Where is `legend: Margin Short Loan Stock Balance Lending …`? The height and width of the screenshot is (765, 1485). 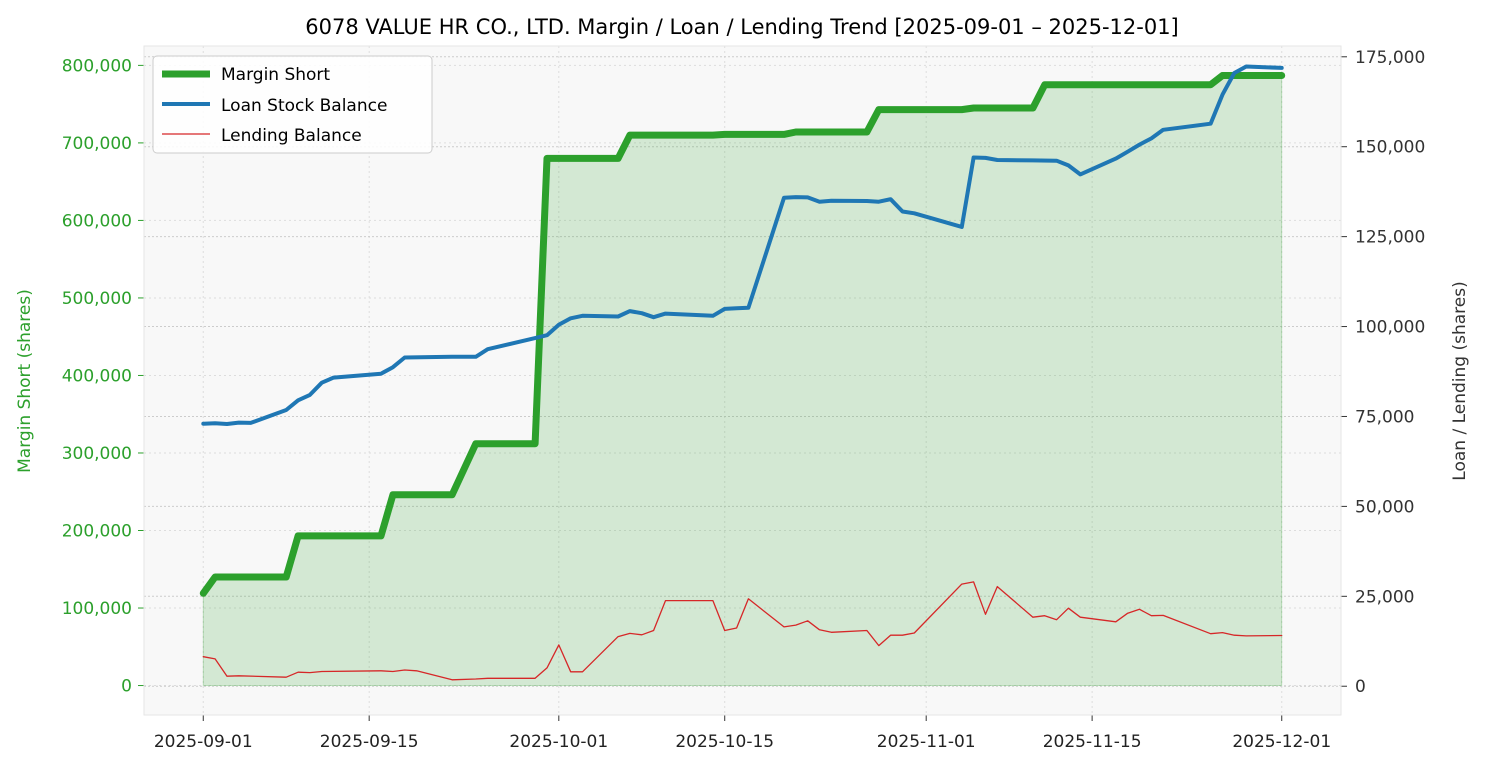 legend: Margin Short Loan Stock Balance Lending … is located at coordinates (292, 104).